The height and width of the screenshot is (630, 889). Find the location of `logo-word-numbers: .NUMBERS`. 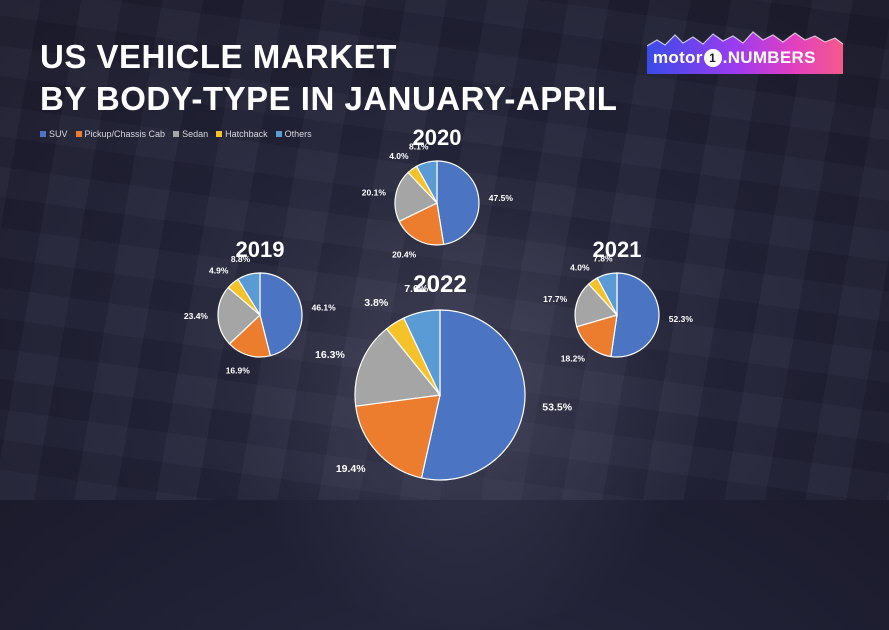

logo-word-numbers: .NUMBERS is located at coordinates (769, 57).